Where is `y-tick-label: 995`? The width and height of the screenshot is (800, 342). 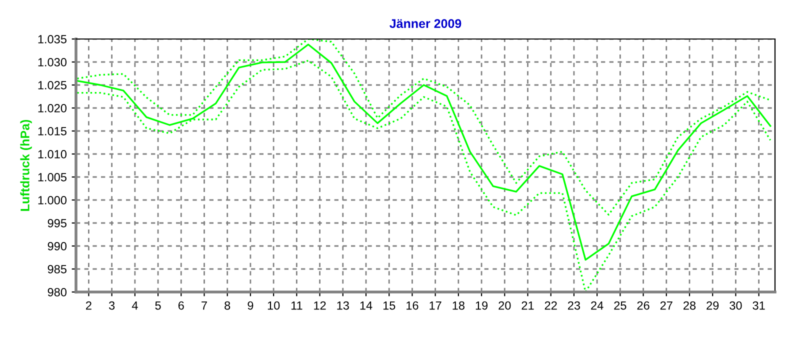 y-tick-label: 995 is located at coordinates (57, 223).